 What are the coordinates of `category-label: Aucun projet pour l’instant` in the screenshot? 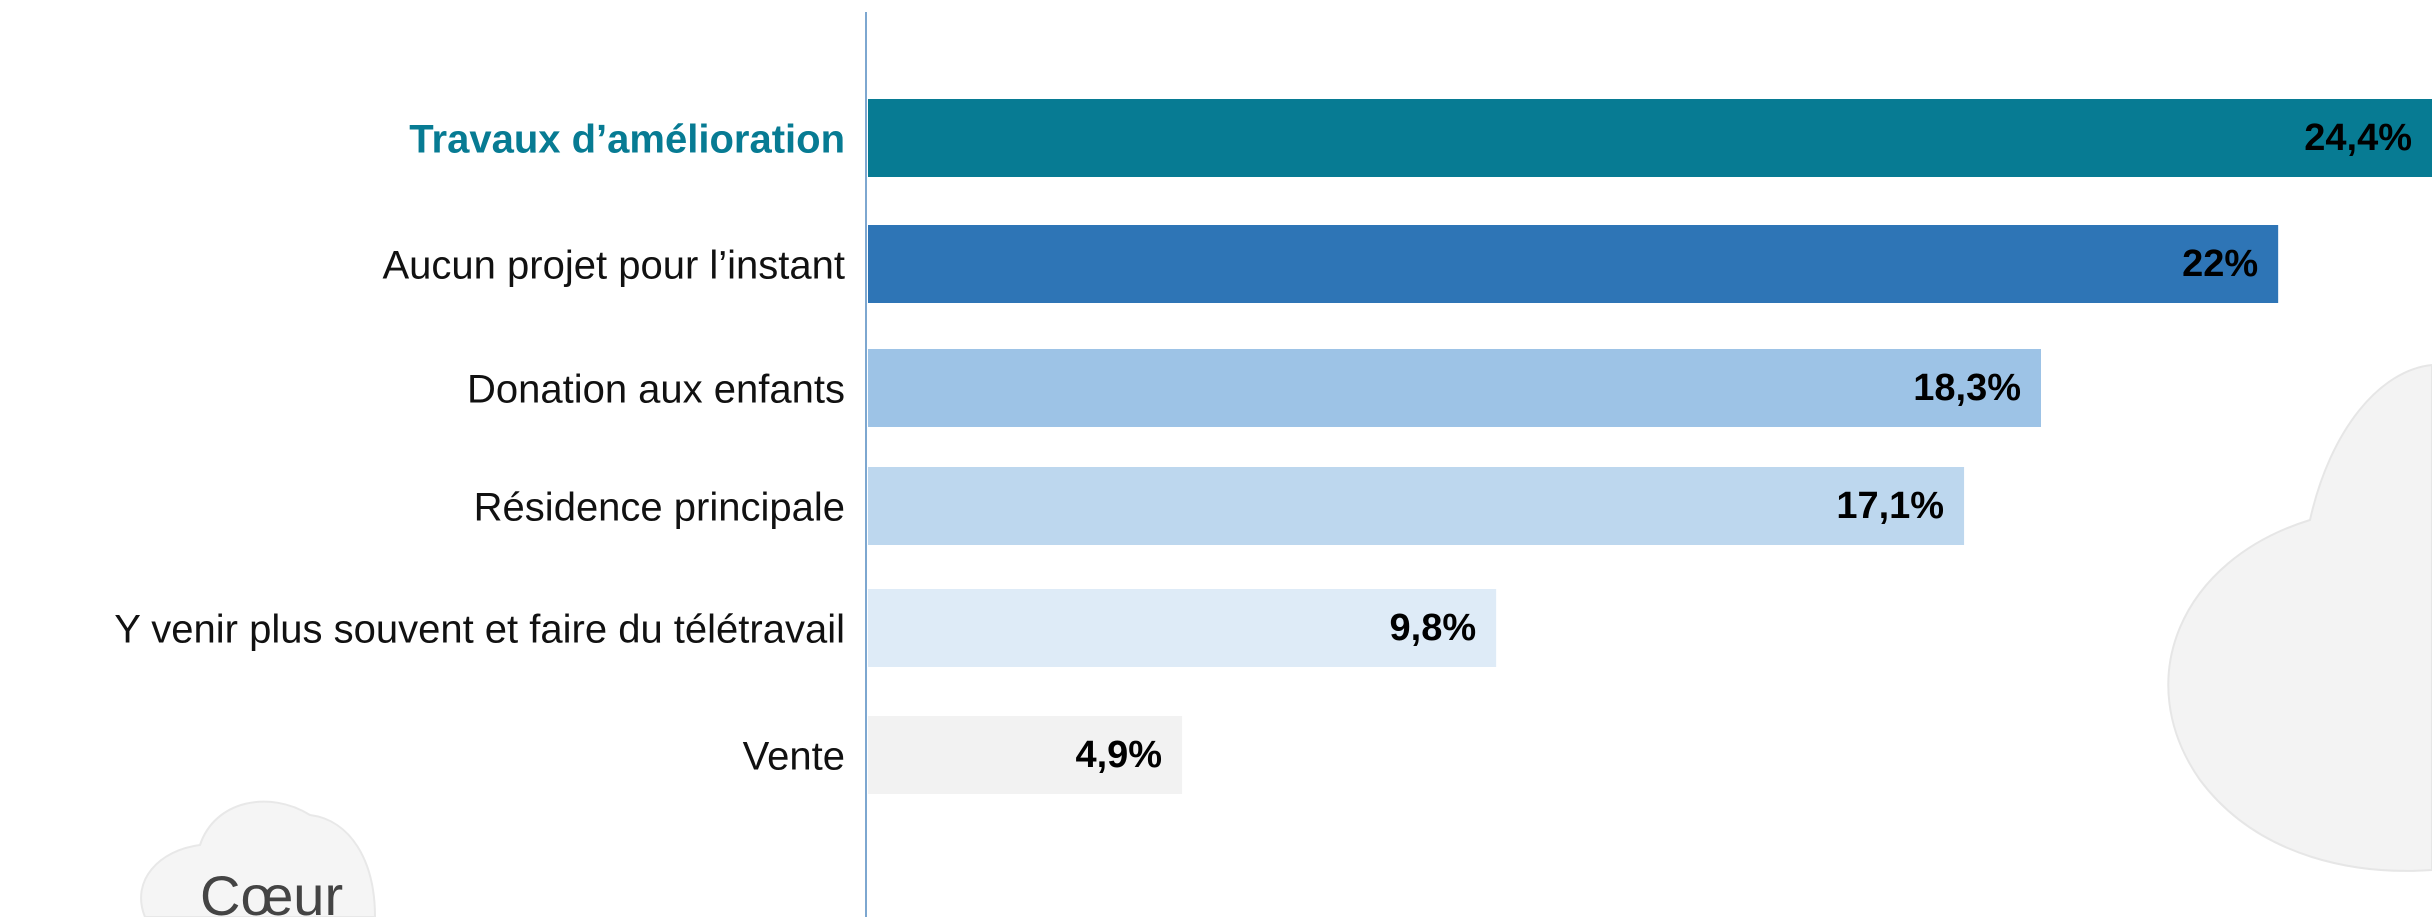 It's located at (614, 266).